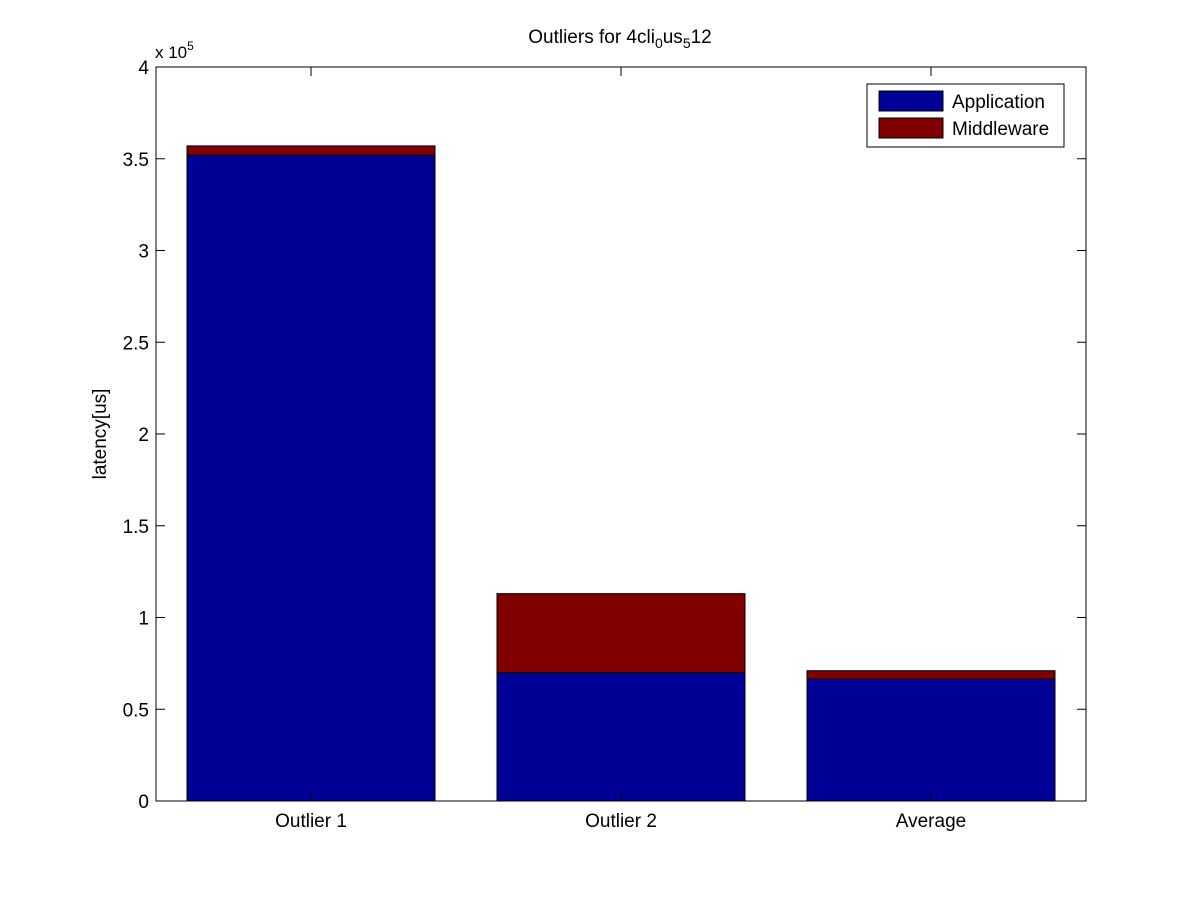 The image size is (1200, 900). What do you see at coordinates (621, 821) in the screenshot?
I see `x-tick-label: Outlier 2` at bounding box center [621, 821].